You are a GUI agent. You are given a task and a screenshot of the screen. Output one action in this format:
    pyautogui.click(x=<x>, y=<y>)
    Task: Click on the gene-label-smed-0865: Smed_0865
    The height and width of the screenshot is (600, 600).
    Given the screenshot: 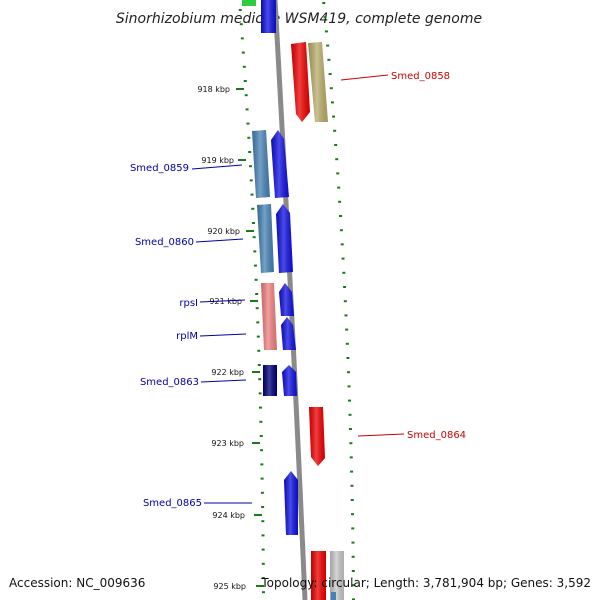 What is the action you would take?
    pyautogui.click(x=172, y=503)
    